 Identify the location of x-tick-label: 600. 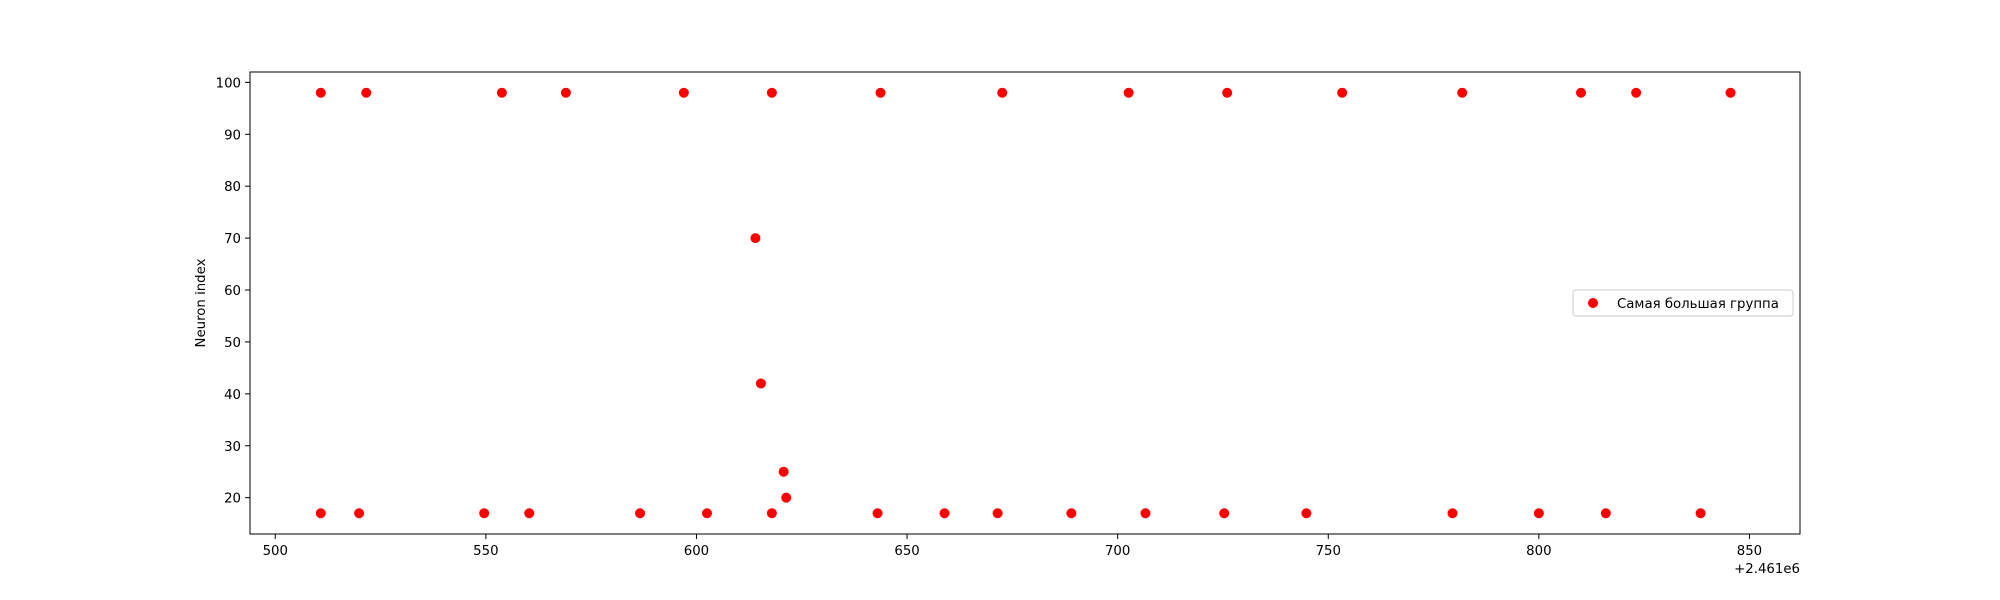
(696, 551).